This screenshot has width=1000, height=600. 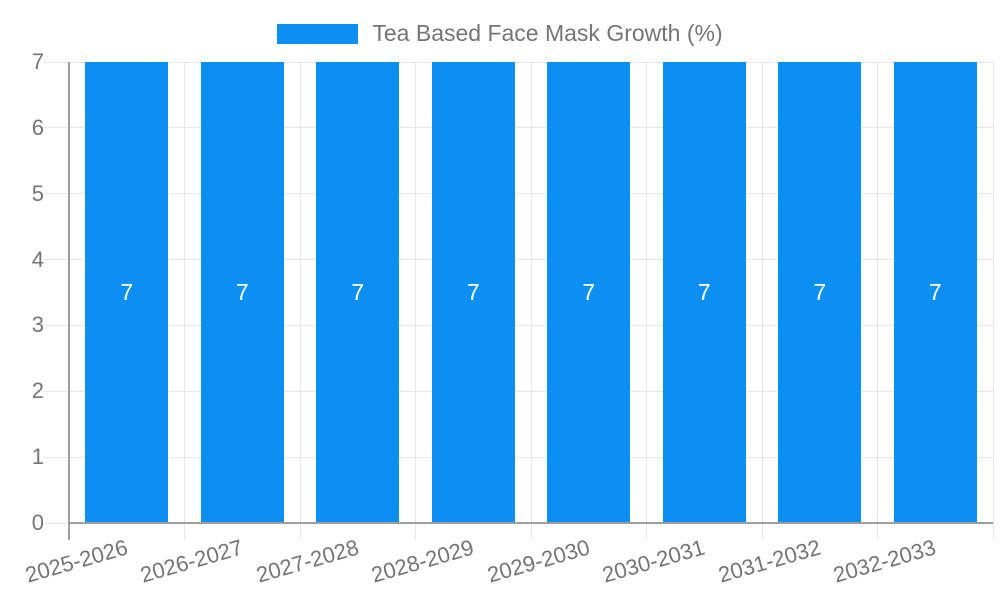 I want to click on y-tick-label: 4, so click(x=37, y=259).